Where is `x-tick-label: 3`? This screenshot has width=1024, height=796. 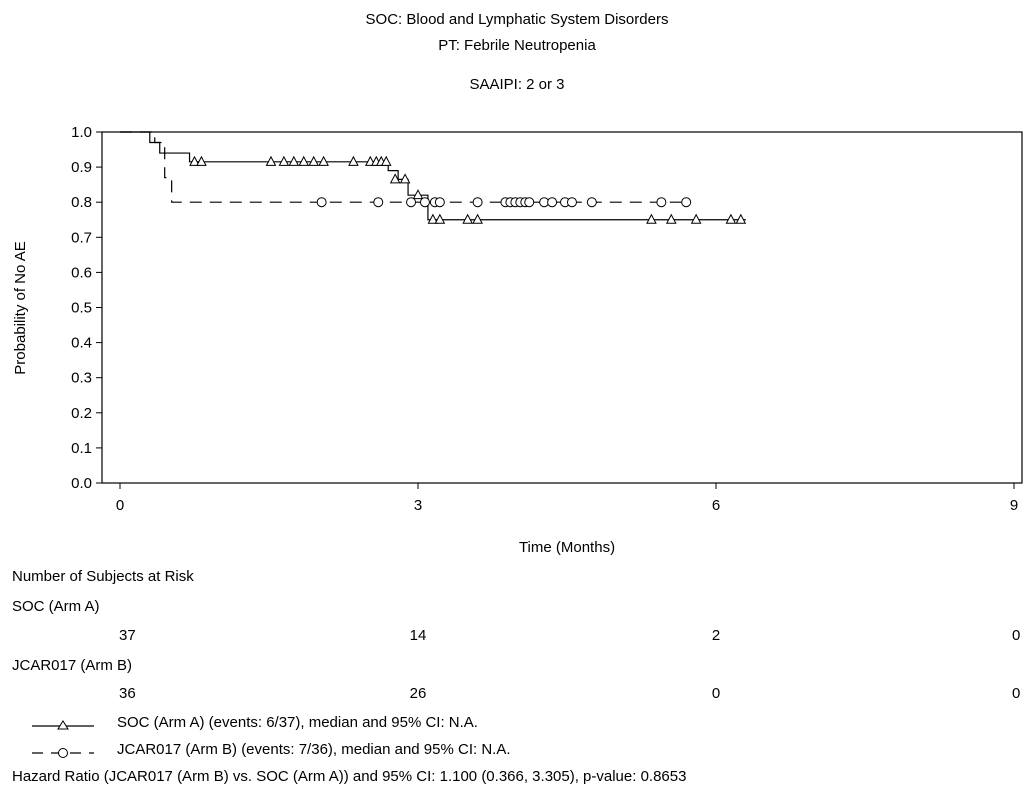 x-tick-label: 3 is located at coordinates (418, 505).